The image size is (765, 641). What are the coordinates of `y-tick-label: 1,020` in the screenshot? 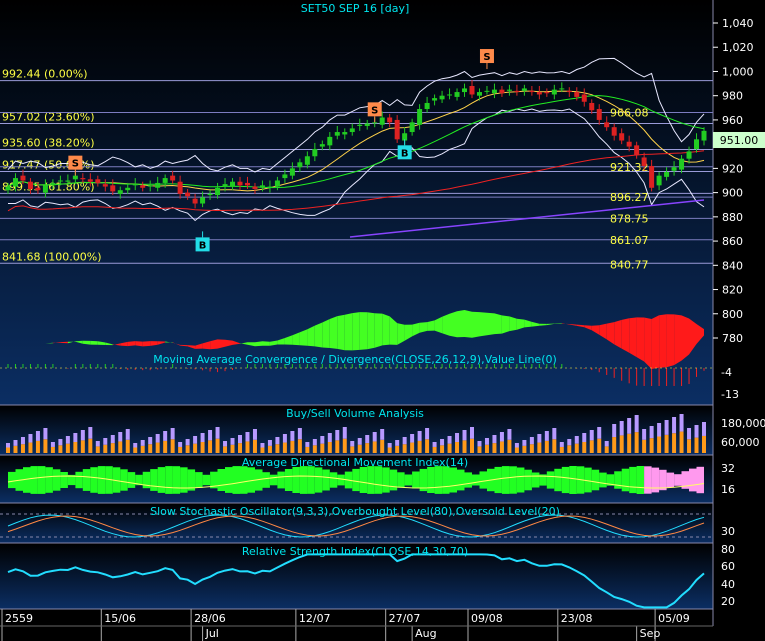 It's located at (738, 47).